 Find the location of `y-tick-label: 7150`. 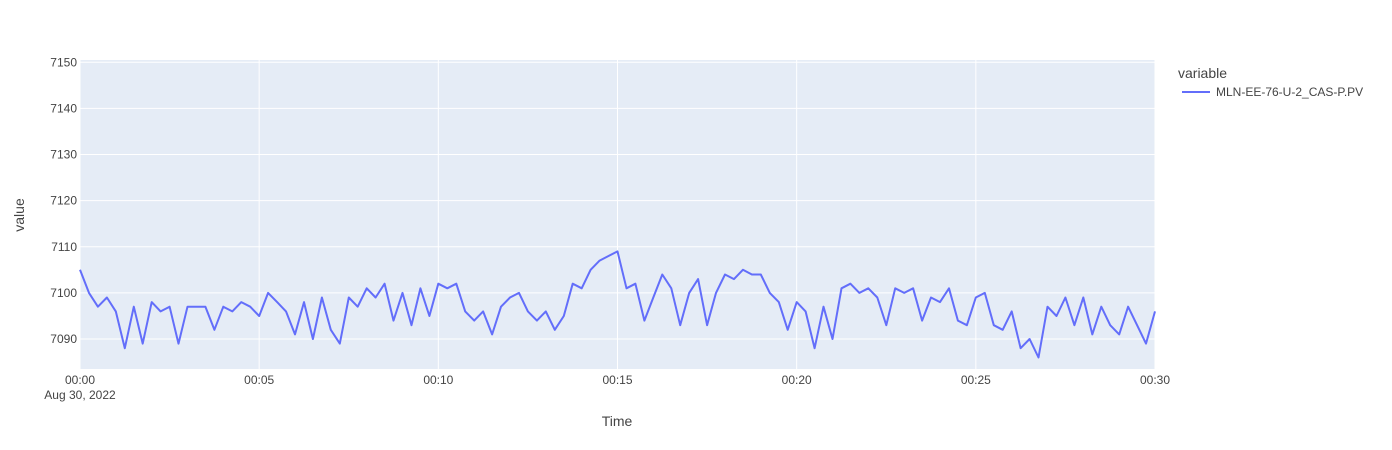

y-tick-label: 7150 is located at coordinates (63, 62).